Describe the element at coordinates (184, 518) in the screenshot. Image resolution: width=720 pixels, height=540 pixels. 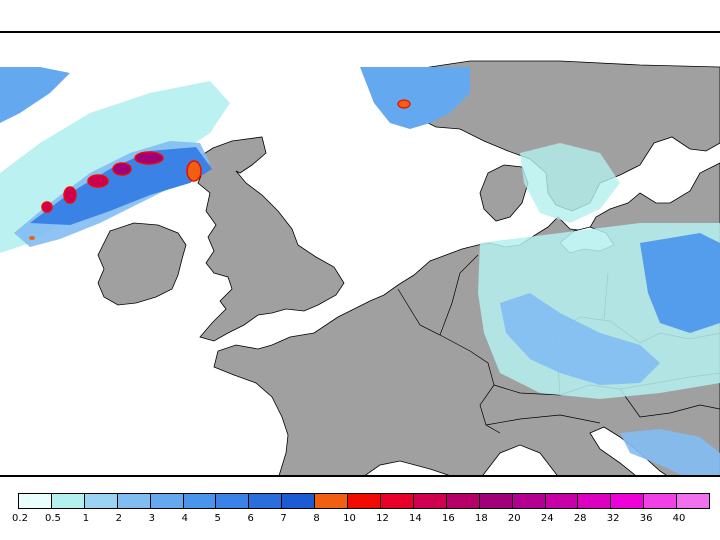
I see `legend-label: 4` at that location.